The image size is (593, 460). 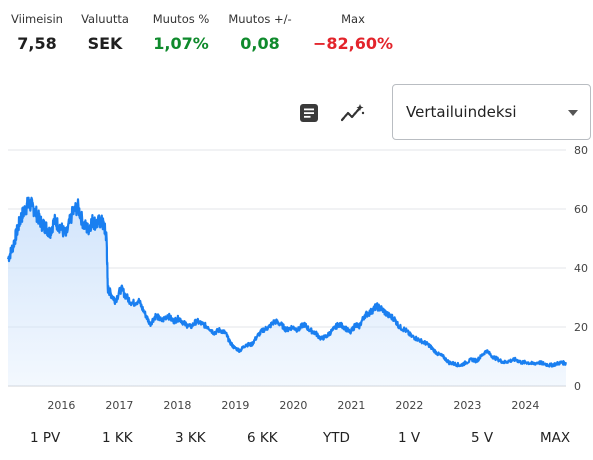 What do you see at coordinates (262, 438) in the screenshot?
I see `range-6m: 6 KK` at bounding box center [262, 438].